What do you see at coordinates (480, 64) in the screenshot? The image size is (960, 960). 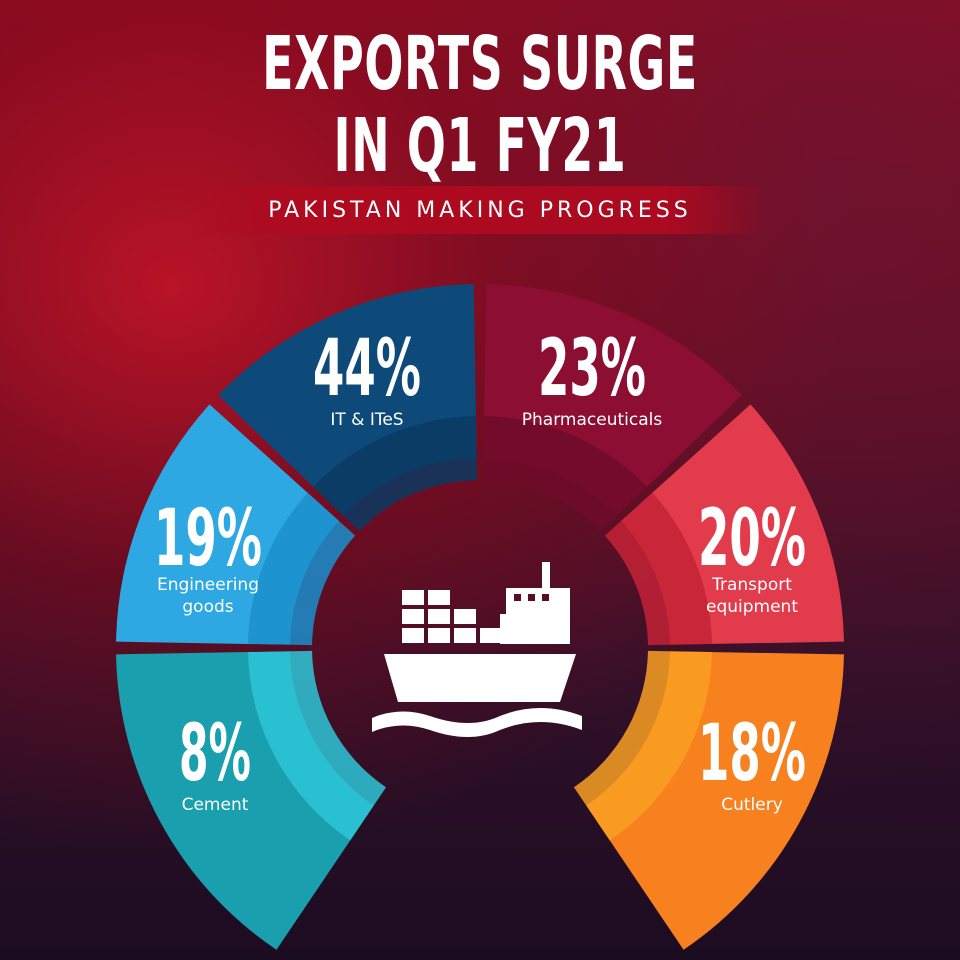 I see `headline-line-1: EXPORTS SURGE` at bounding box center [480, 64].